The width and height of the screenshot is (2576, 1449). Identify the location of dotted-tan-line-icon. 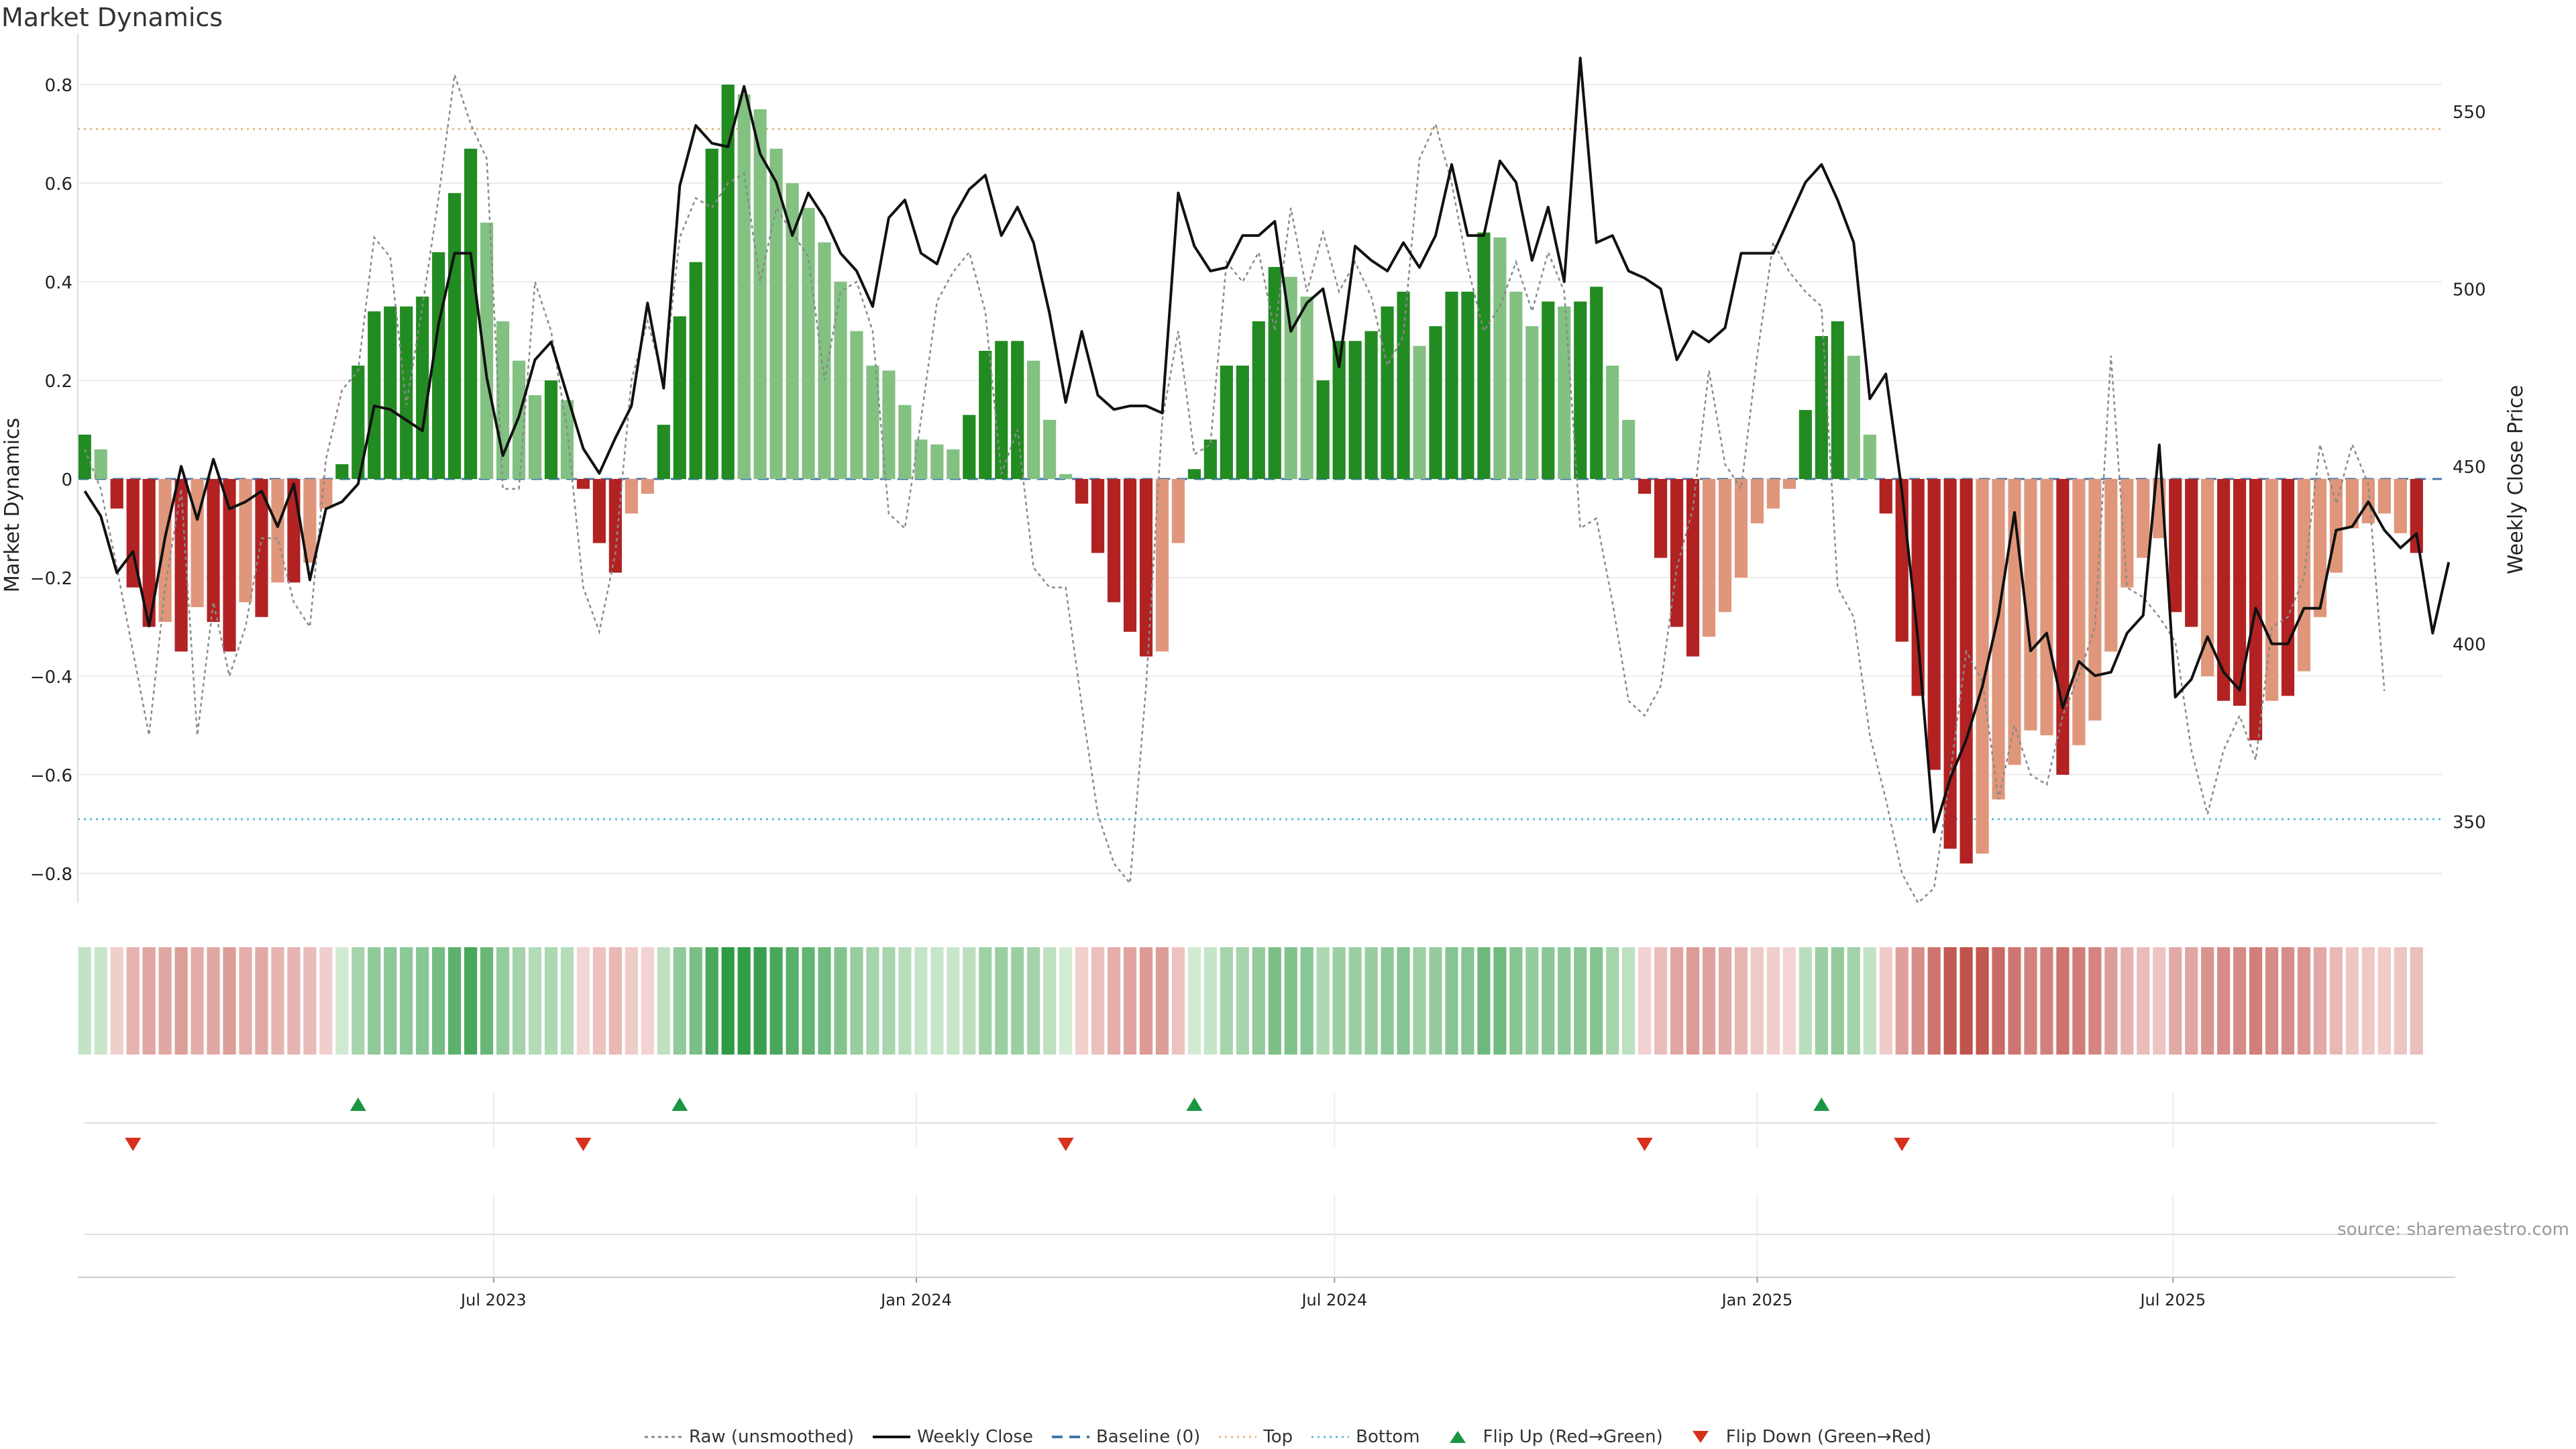
(1238, 1437).